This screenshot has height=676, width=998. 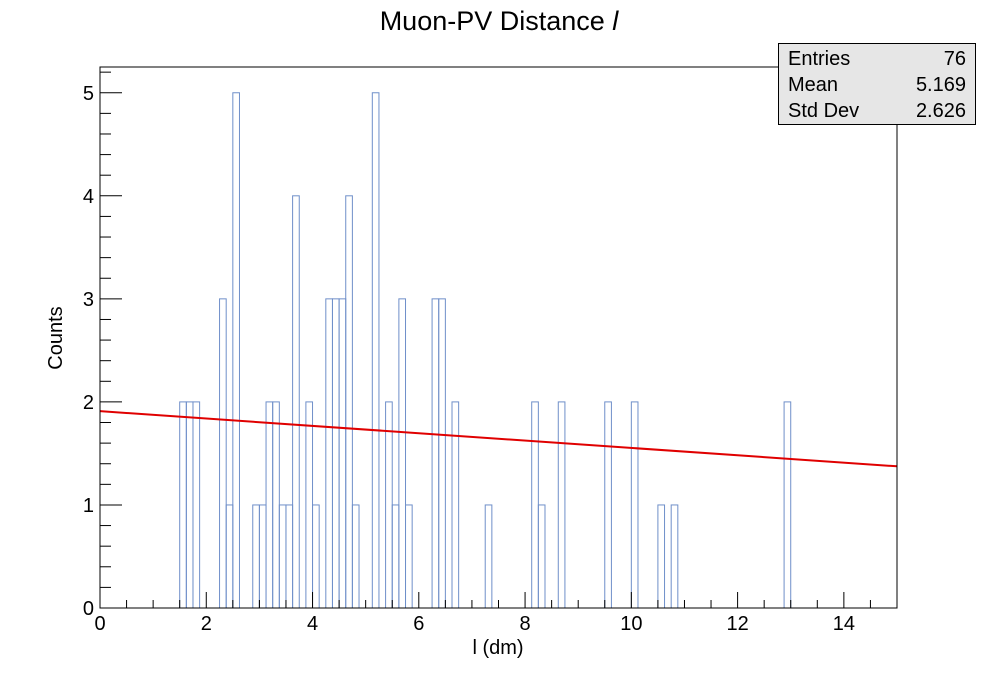 What do you see at coordinates (813, 85) in the screenshot?
I see `stats-key: Mean` at bounding box center [813, 85].